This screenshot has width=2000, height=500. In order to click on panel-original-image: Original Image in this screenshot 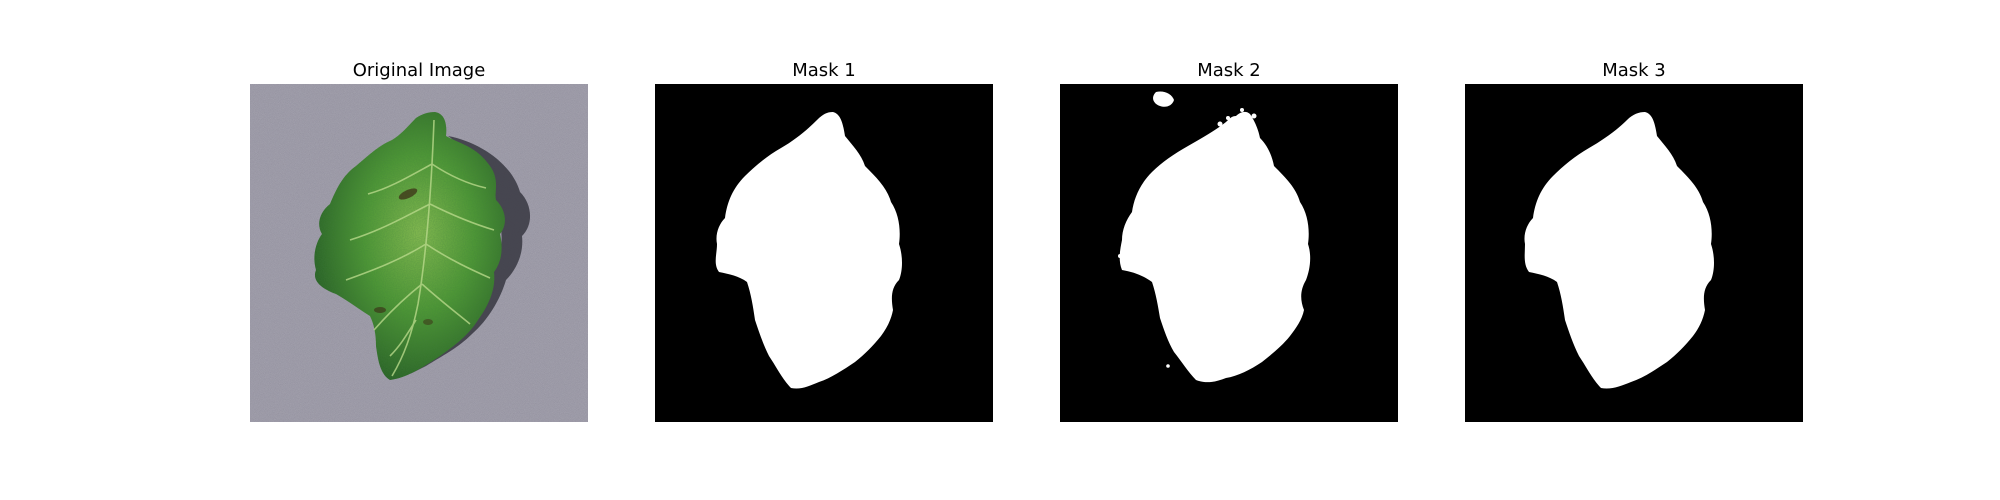, I will do `click(419, 240)`.